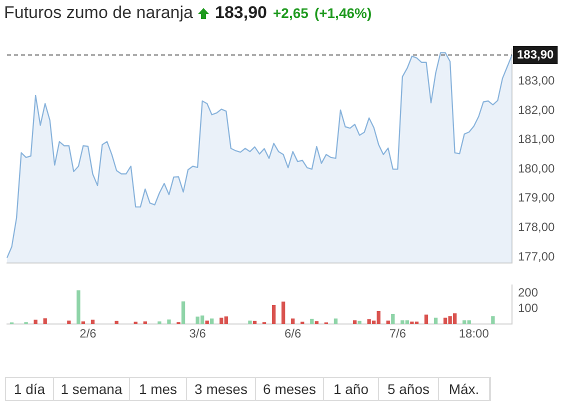 This screenshot has width=567, height=406. I want to click on y-tick-label: 181,00, so click(537, 139).